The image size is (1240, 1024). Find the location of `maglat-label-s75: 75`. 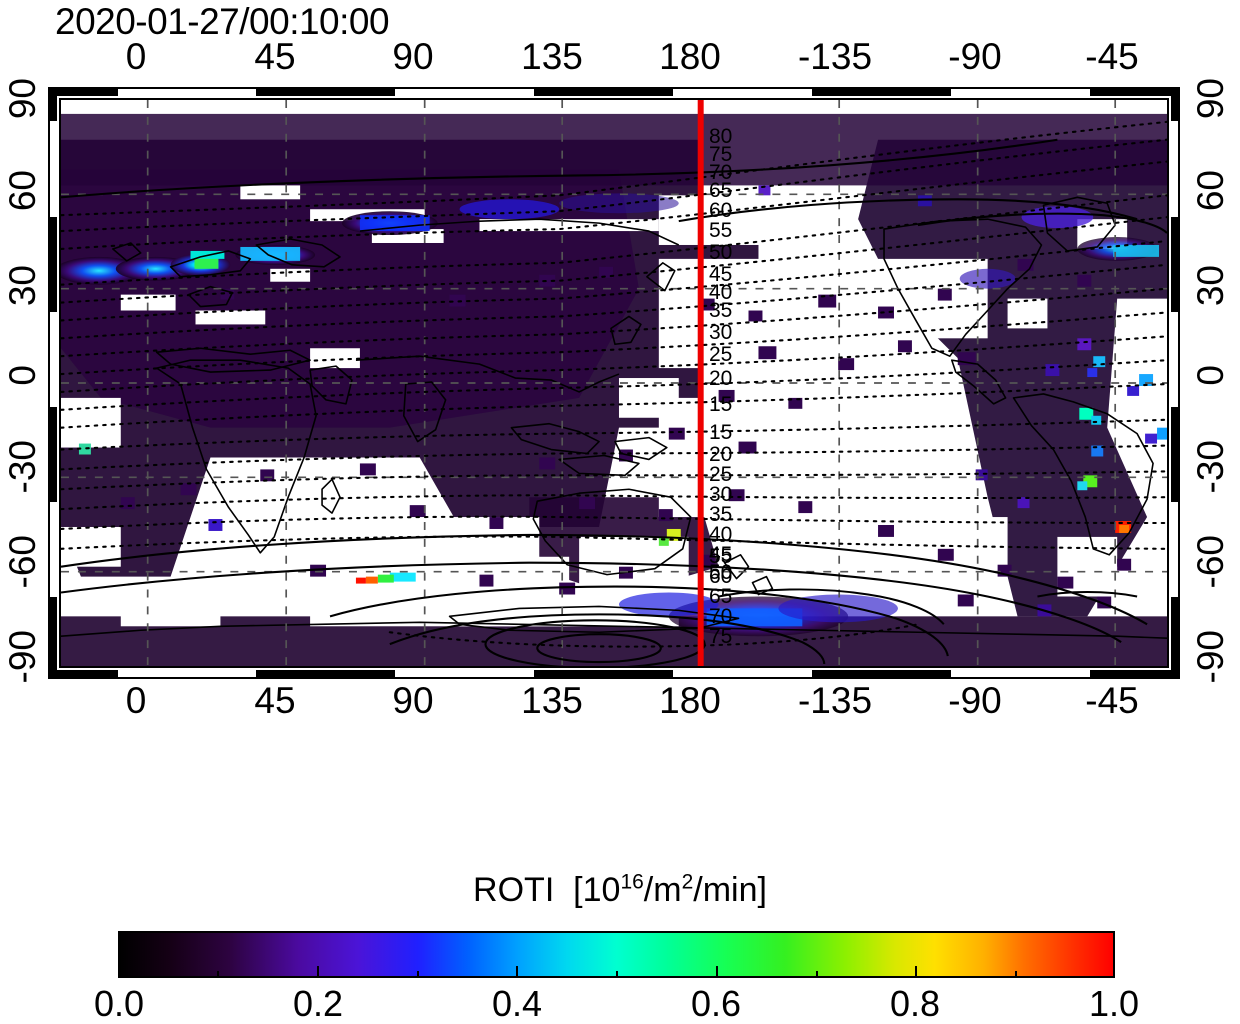

maglat-label-s75: 75 is located at coordinates (721, 636).